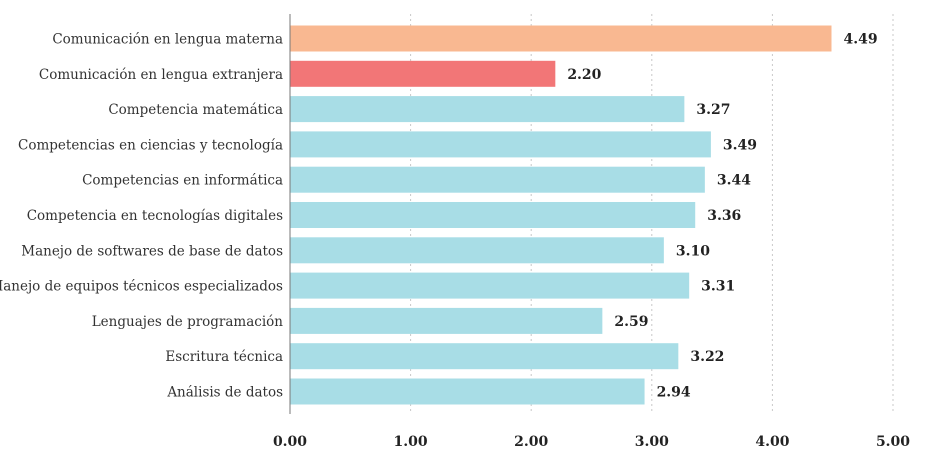  Describe the element at coordinates (631, 322) in the screenshot. I see `value-label: 2.59` at that location.